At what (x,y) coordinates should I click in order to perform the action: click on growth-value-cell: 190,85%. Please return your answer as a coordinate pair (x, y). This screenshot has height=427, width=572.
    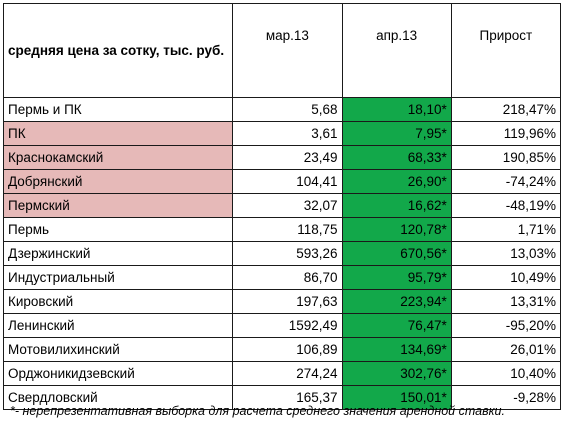
    Looking at the image, I should click on (506, 157).